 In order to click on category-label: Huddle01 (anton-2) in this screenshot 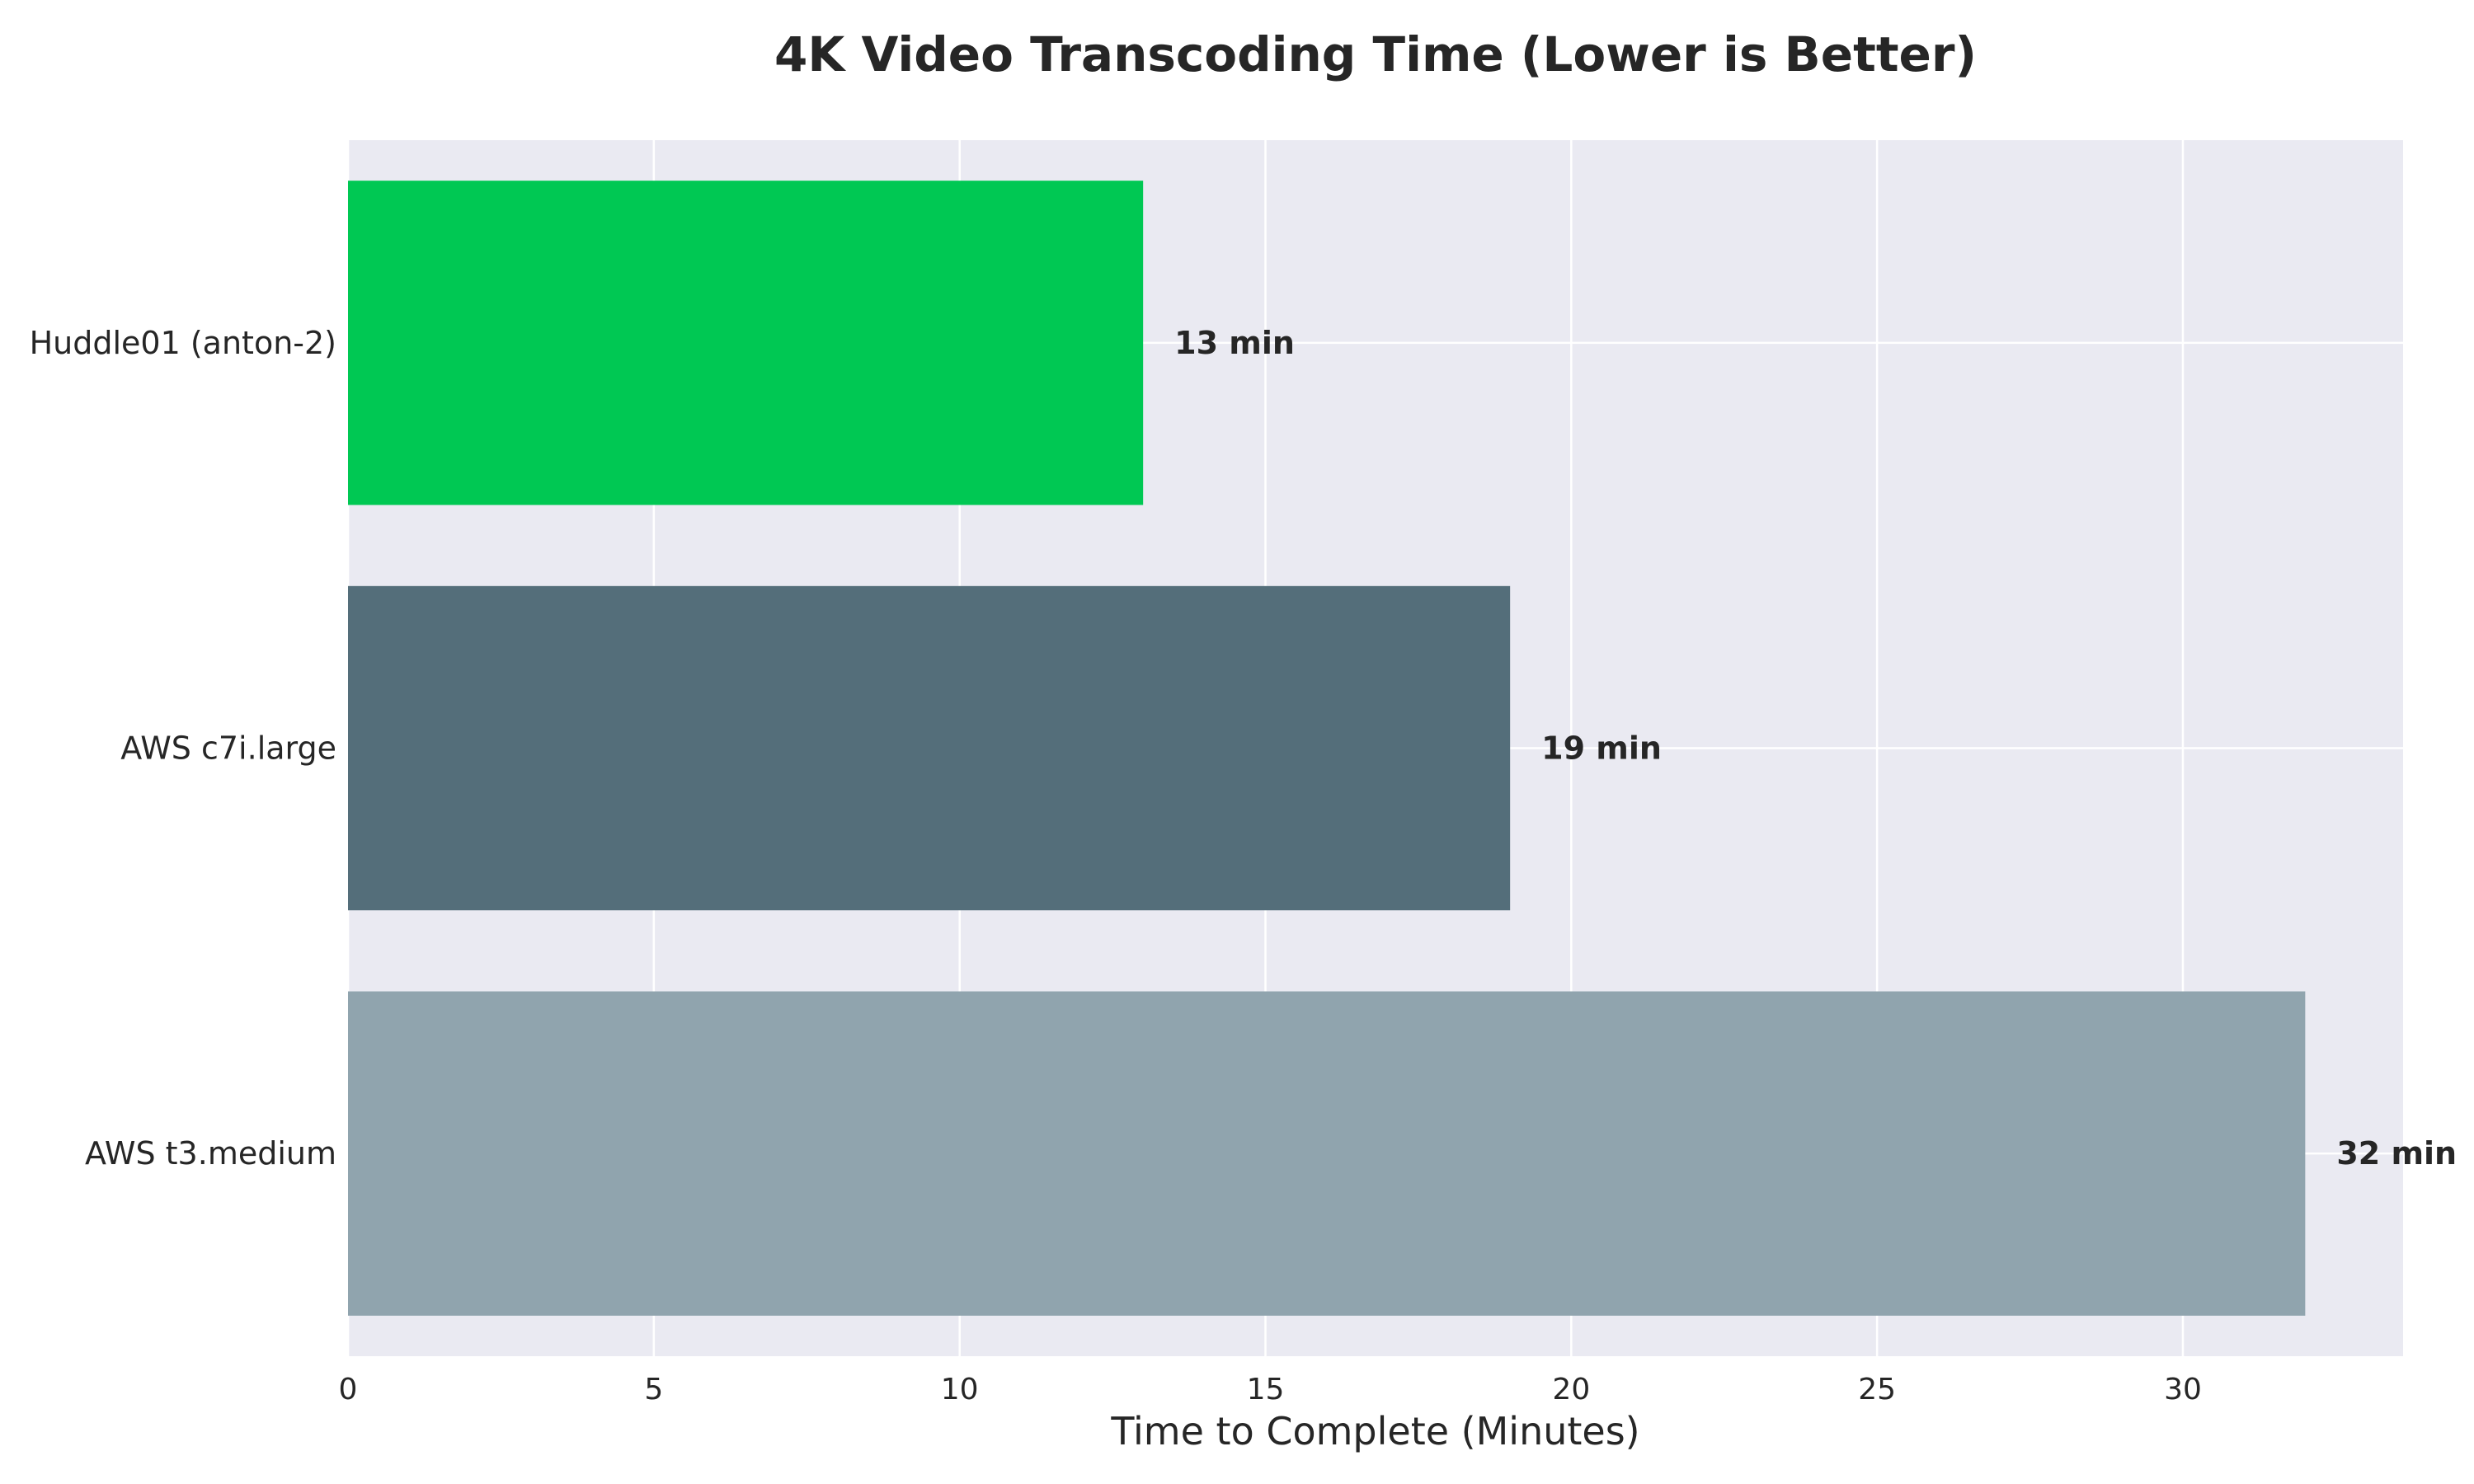, I will do `click(183, 343)`.